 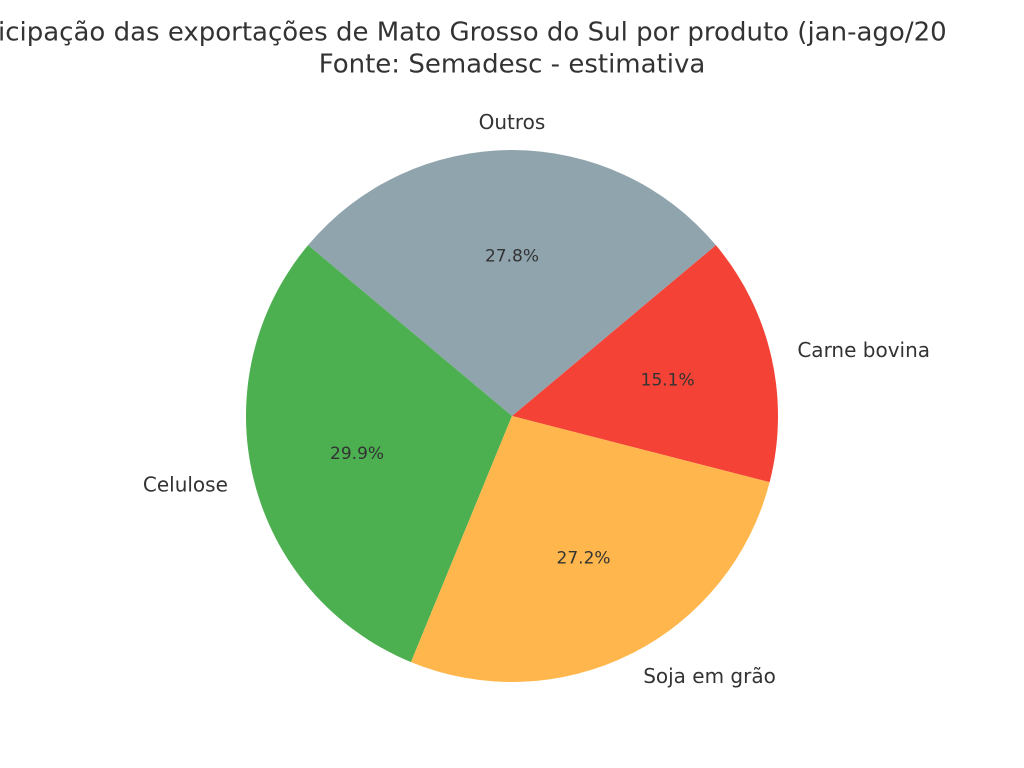 I want to click on slice-label: Carne bovina, so click(x=863, y=350).